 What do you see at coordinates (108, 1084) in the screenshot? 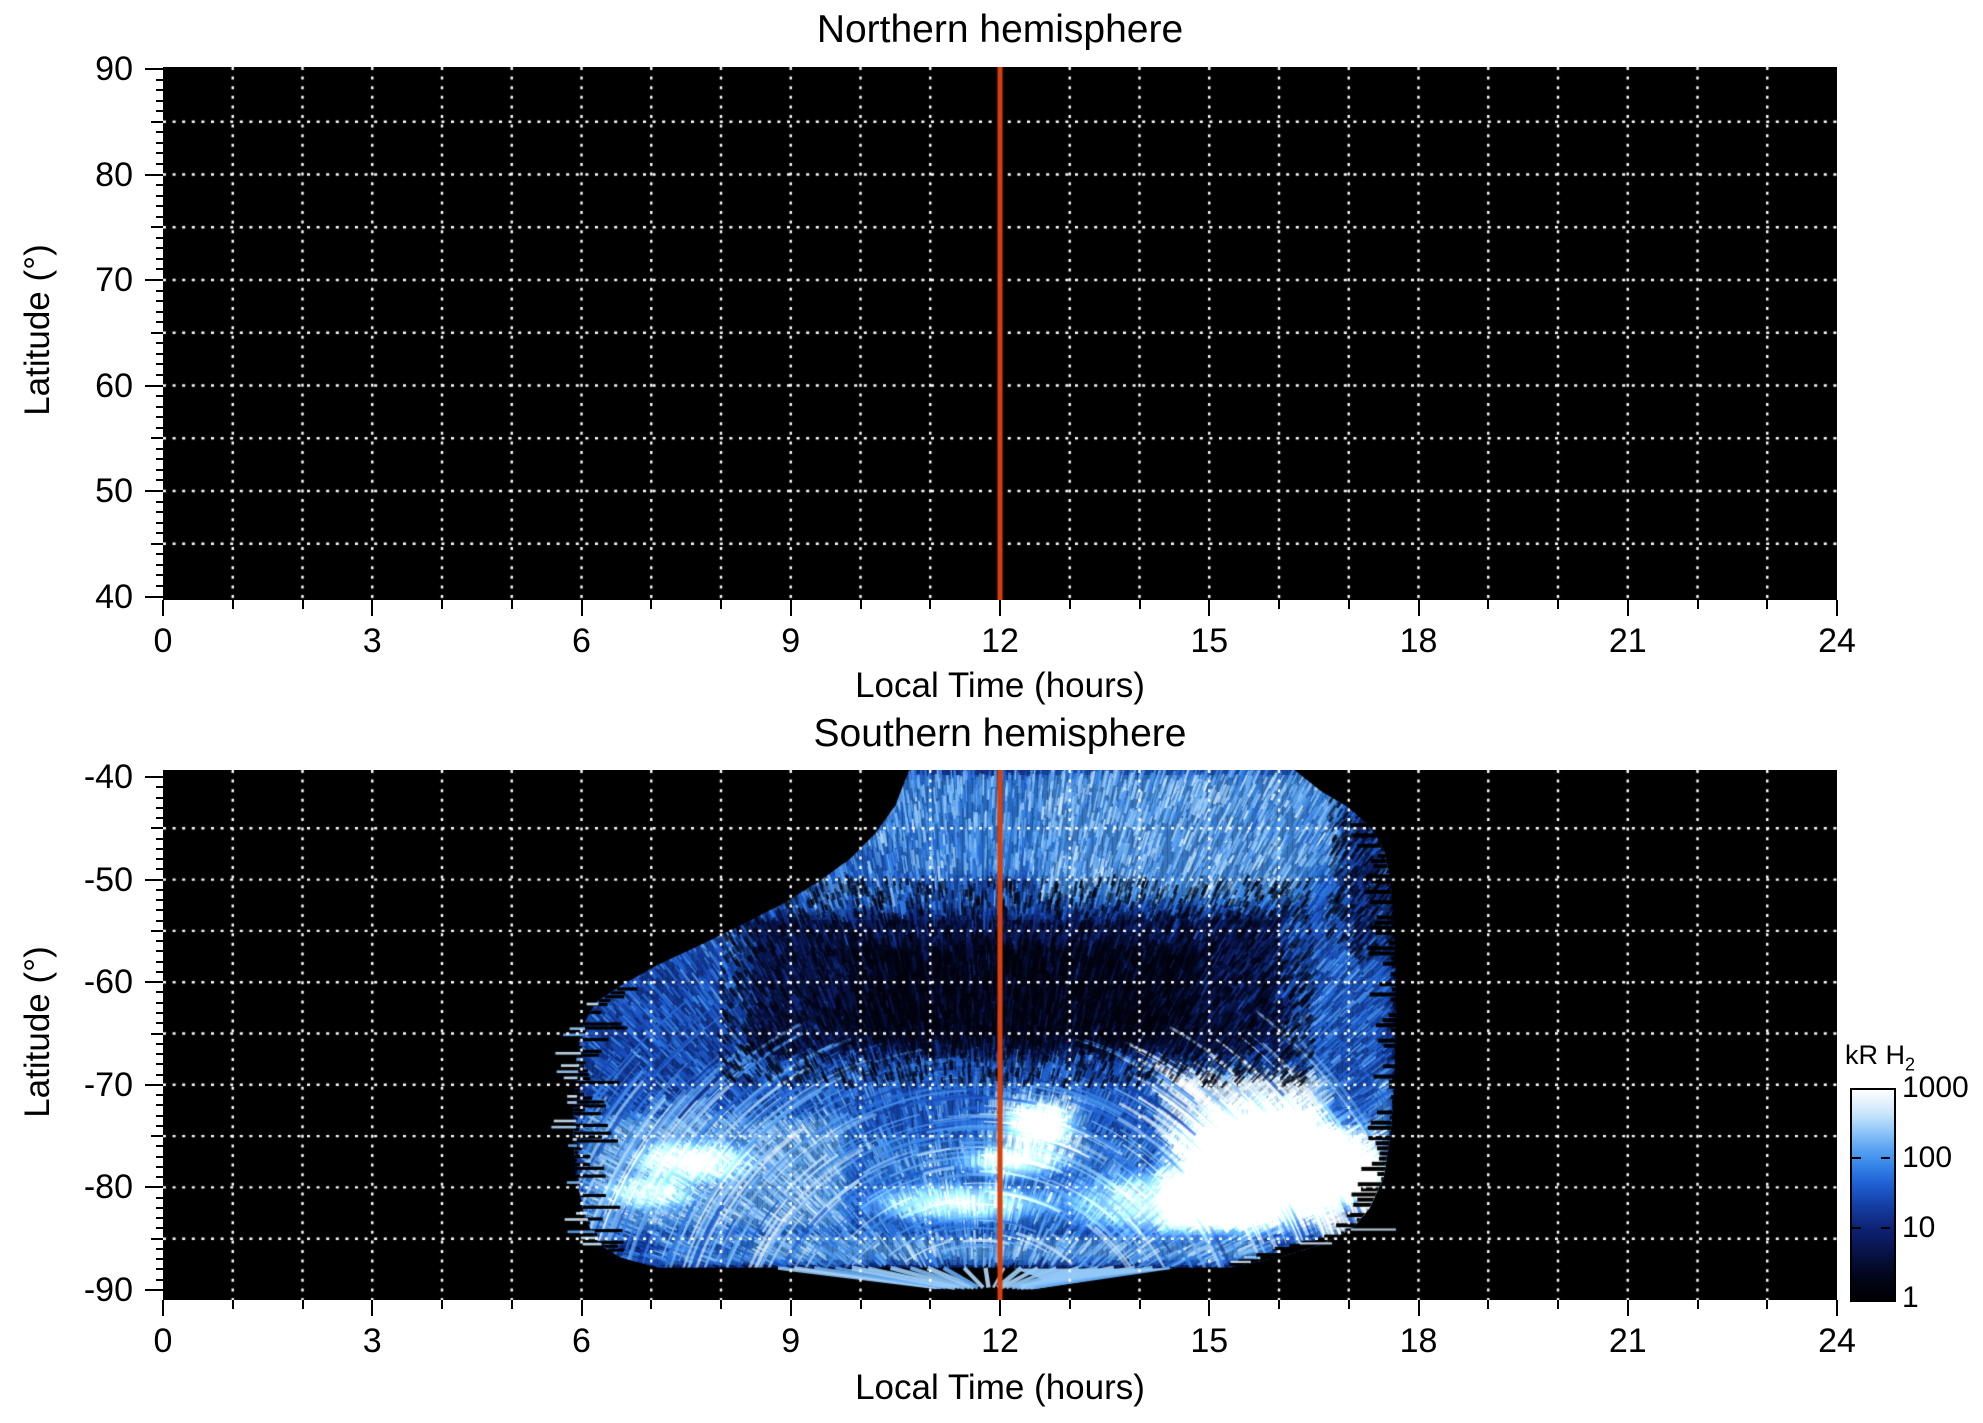
I see `y-tick-label: -70` at bounding box center [108, 1084].